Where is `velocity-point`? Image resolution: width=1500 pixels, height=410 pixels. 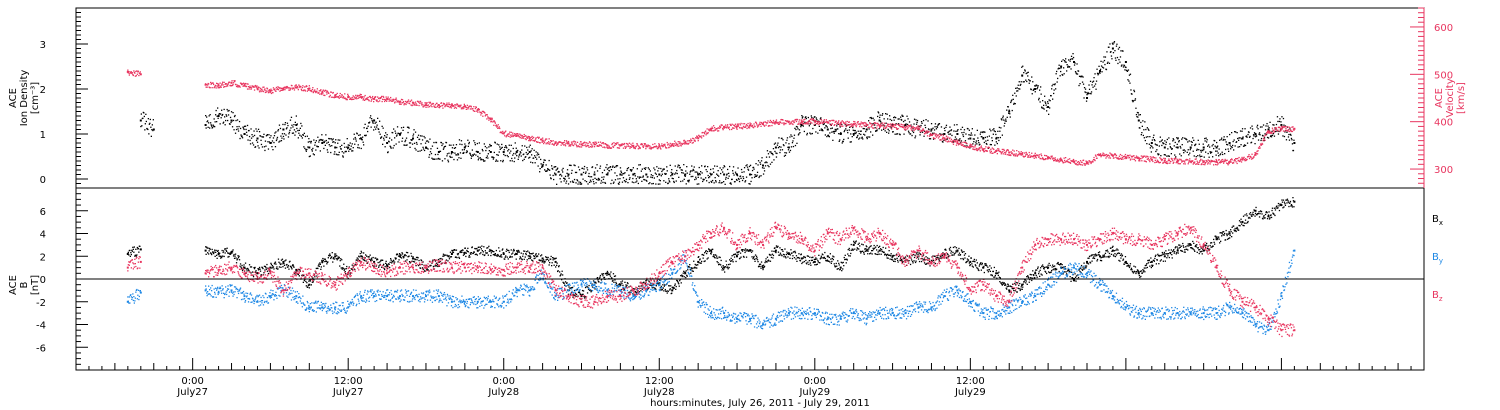
velocity-point is located at coordinates (257, 88).